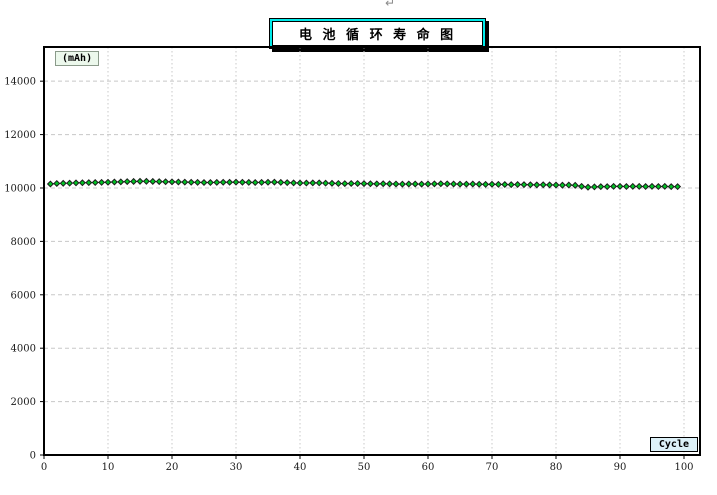 This screenshot has width=717, height=495. I want to click on y-tick-label: 6000, so click(23, 295).